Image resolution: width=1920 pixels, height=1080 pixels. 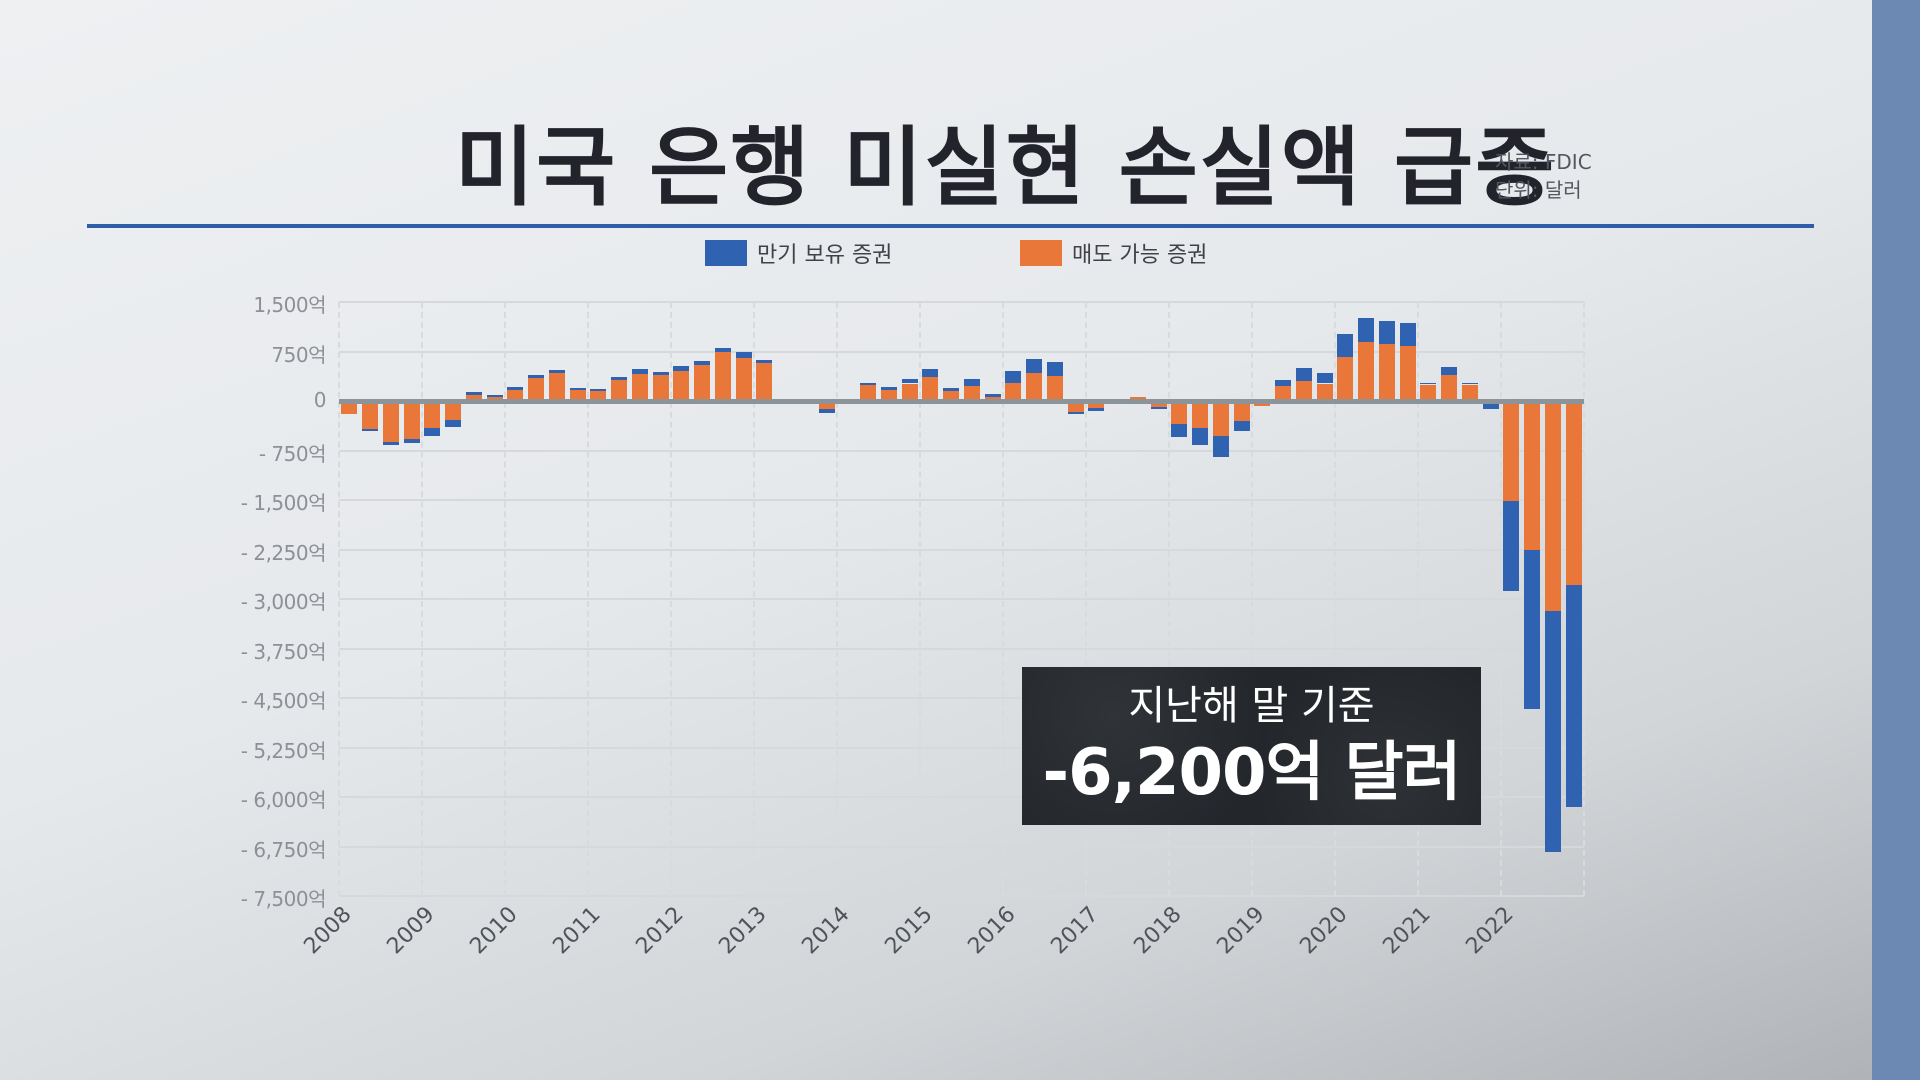 What do you see at coordinates (283, 651) in the screenshot?
I see `y-tick-label: - 3,750억` at bounding box center [283, 651].